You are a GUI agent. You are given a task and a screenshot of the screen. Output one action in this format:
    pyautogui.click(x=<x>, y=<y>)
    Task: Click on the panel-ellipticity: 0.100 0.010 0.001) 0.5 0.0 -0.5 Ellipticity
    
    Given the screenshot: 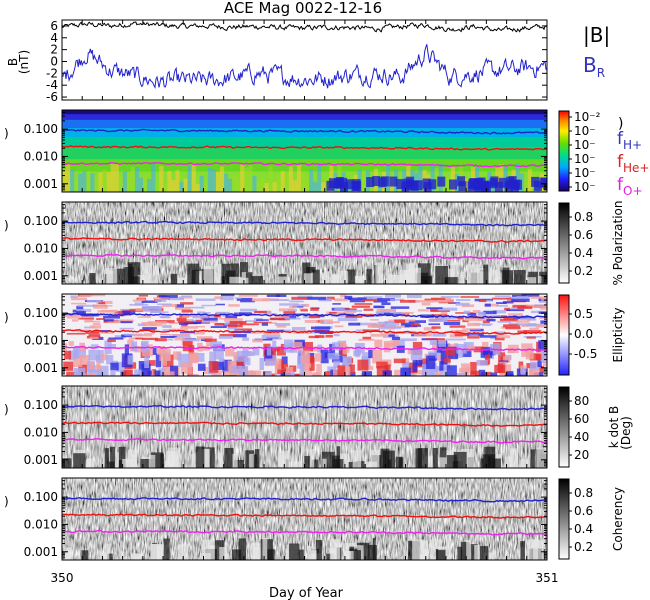 What is the action you would take?
    pyautogui.click(x=314, y=335)
    